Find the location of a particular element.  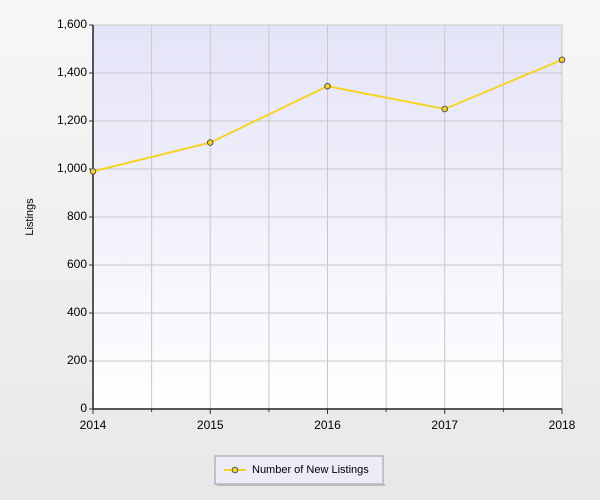

y-tick-label: 1,200 is located at coordinates (72, 120).